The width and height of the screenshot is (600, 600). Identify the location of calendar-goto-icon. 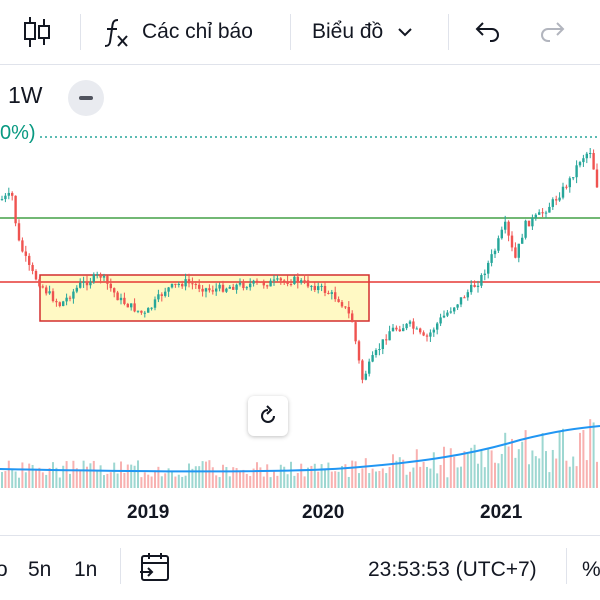
(155, 568).